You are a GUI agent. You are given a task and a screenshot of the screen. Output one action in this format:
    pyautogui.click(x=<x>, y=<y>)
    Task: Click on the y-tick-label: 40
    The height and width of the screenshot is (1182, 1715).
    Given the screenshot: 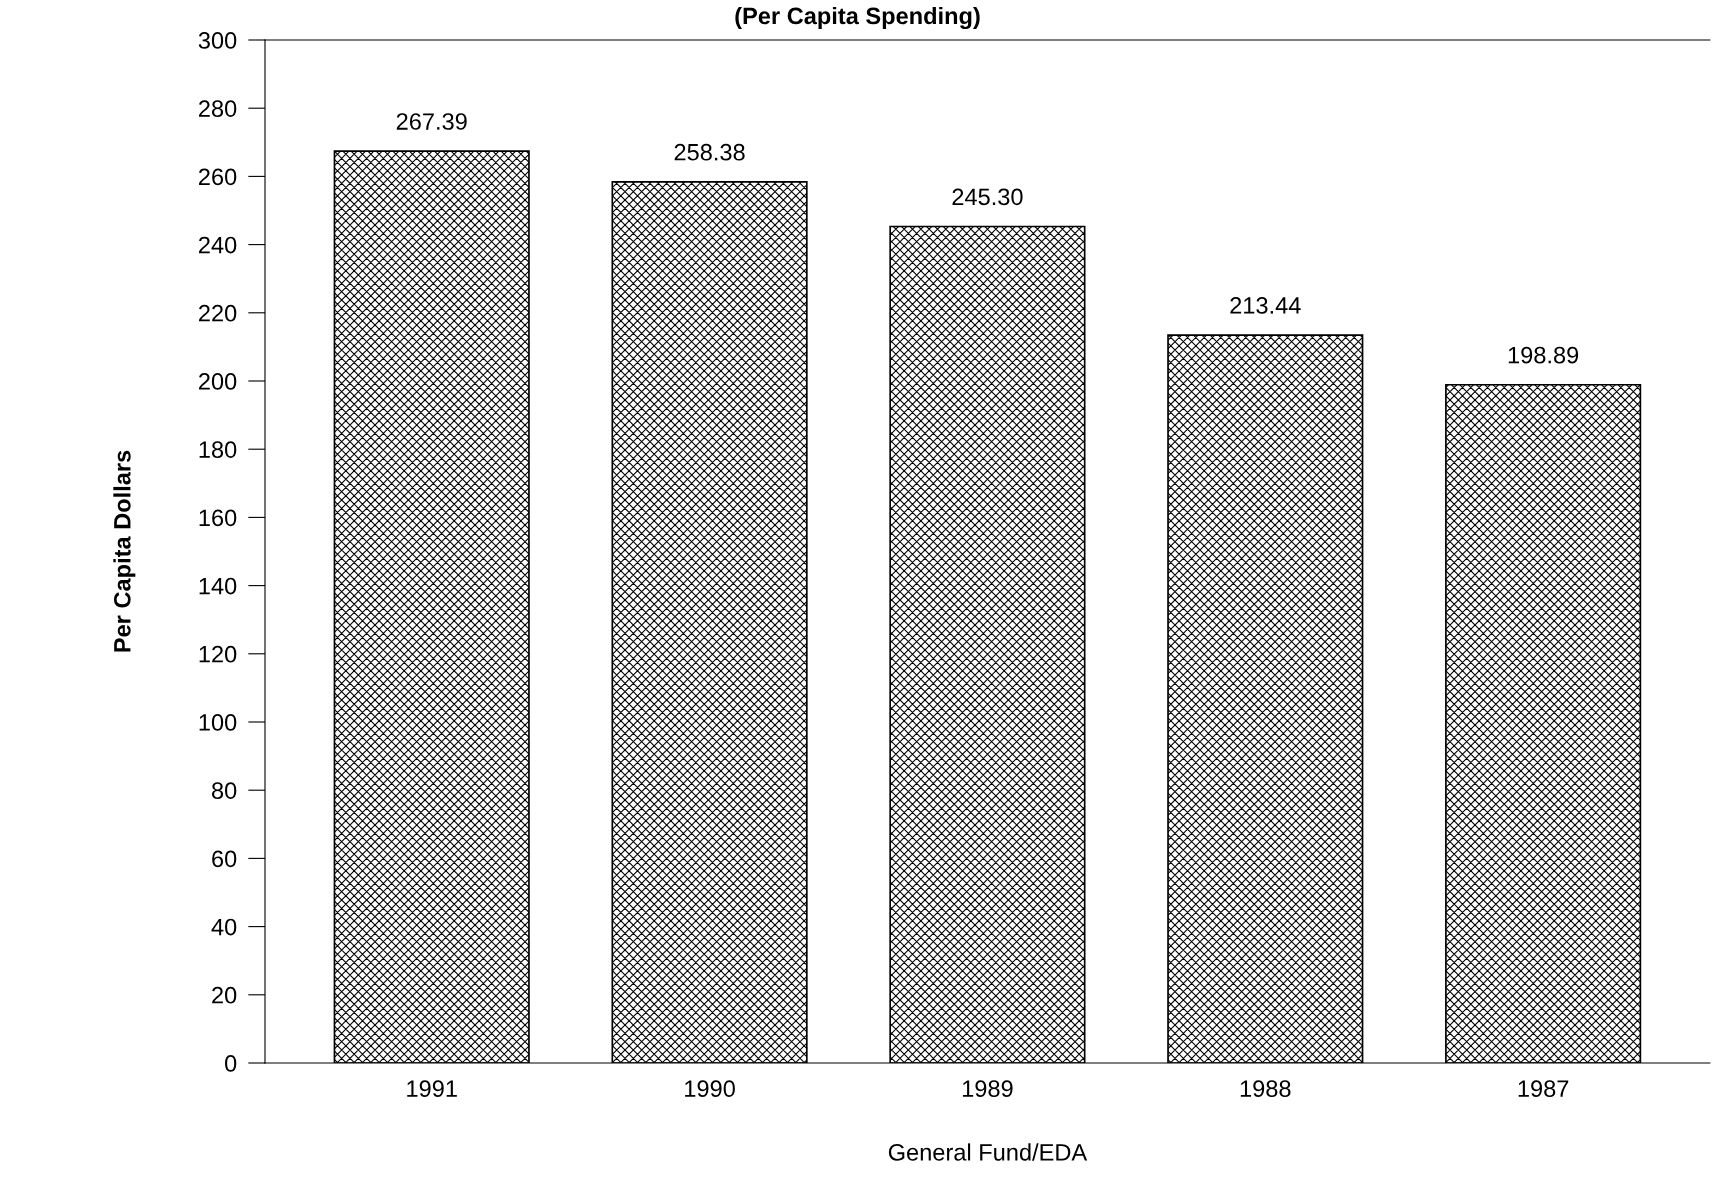 What is the action you would take?
    pyautogui.click(x=224, y=927)
    